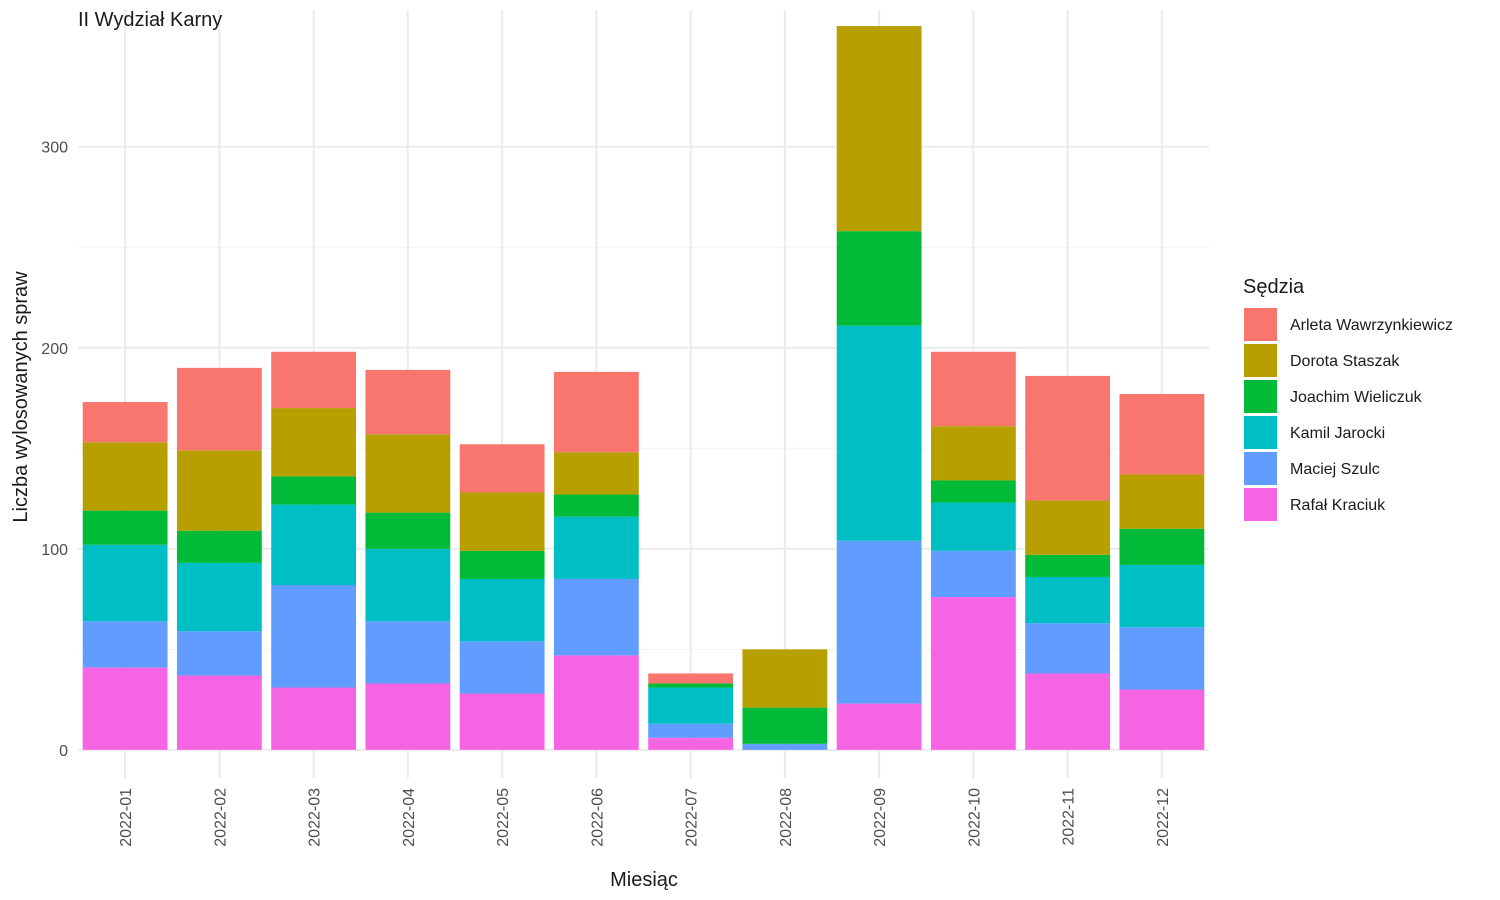 This screenshot has width=1500, height=900. What do you see at coordinates (150, 20) in the screenshot?
I see `chart-title: II Wydział Karny` at bounding box center [150, 20].